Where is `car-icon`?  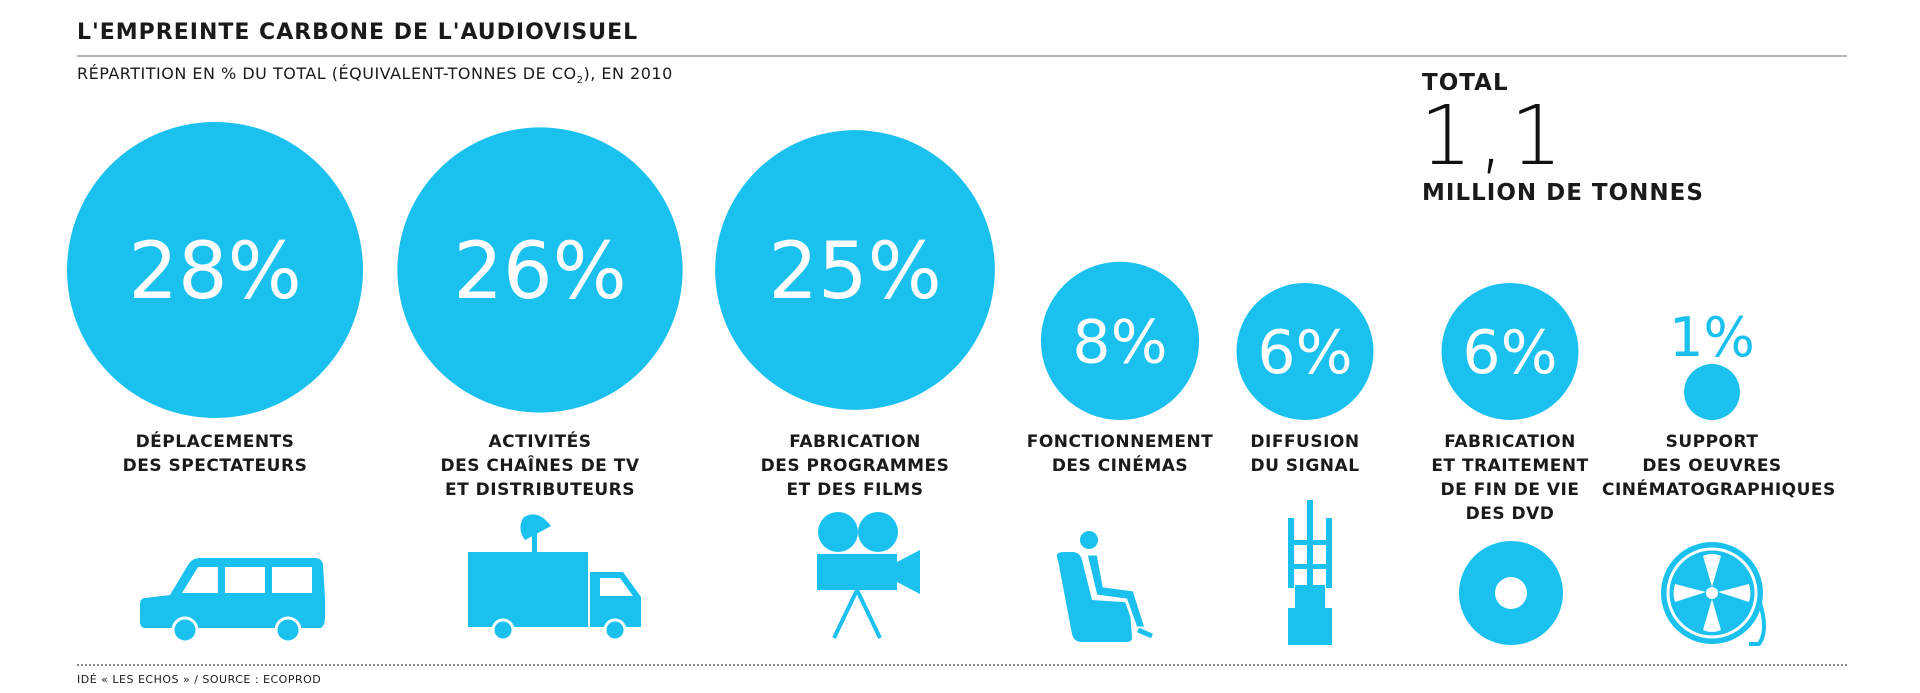
car-icon is located at coordinates (232, 600).